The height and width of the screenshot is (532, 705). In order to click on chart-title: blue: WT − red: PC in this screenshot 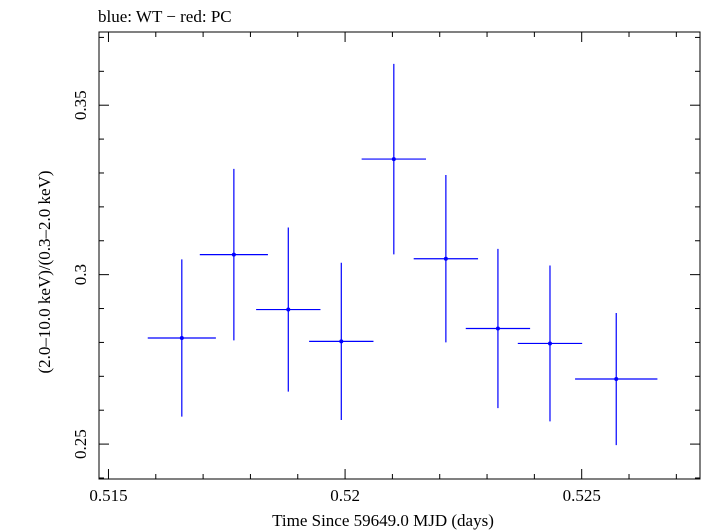, I will do `click(165, 16)`.